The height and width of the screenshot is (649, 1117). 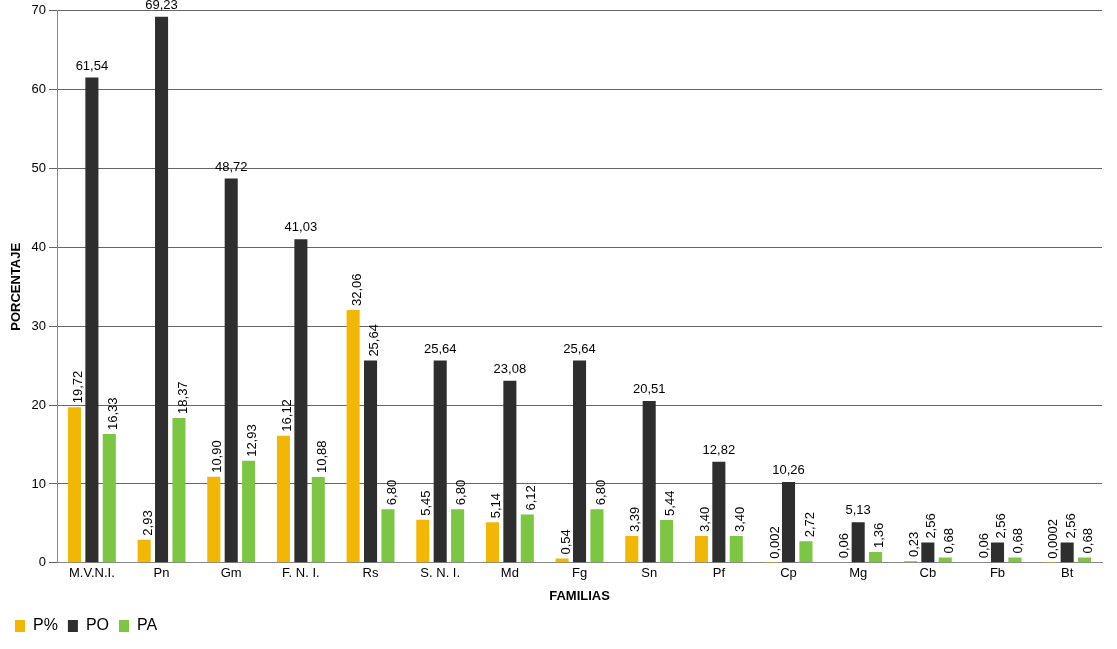 I want to click on y-tick-label: 10, so click(x=39, y=483).